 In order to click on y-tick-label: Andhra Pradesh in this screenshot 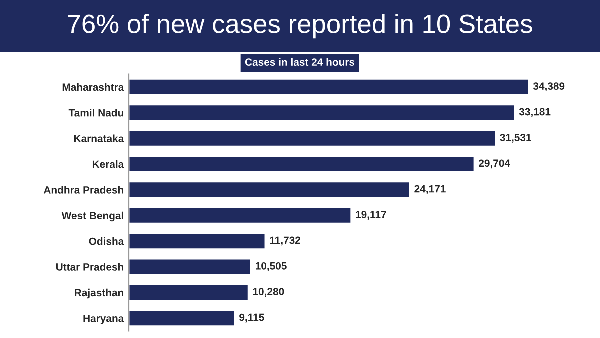, I will do `click(84, 190)`.